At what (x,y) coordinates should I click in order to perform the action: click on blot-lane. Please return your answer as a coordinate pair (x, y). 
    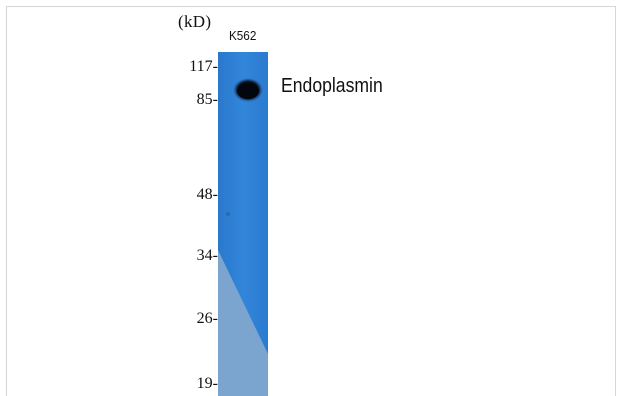
    Looking at the image, I should click on (243, 224).